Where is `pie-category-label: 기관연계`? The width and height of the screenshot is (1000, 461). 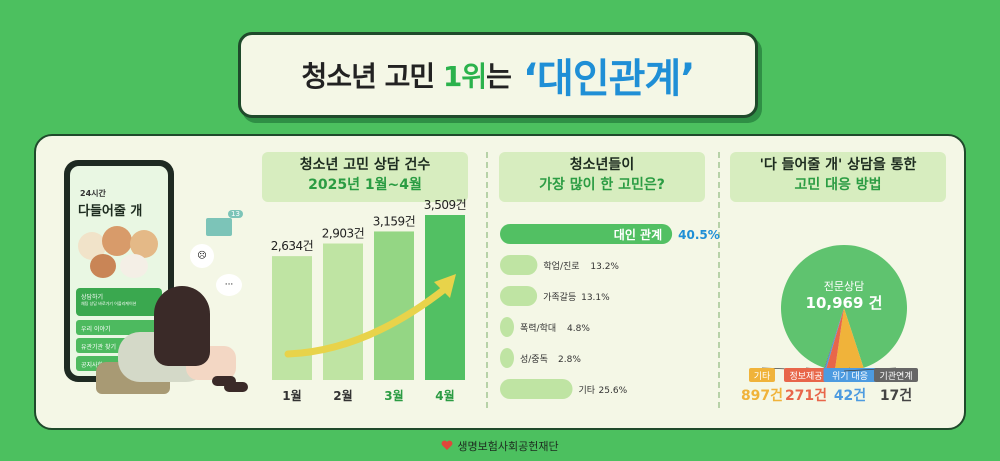 pie-category-label: 기관연계 is located at coordinates (895, 376).